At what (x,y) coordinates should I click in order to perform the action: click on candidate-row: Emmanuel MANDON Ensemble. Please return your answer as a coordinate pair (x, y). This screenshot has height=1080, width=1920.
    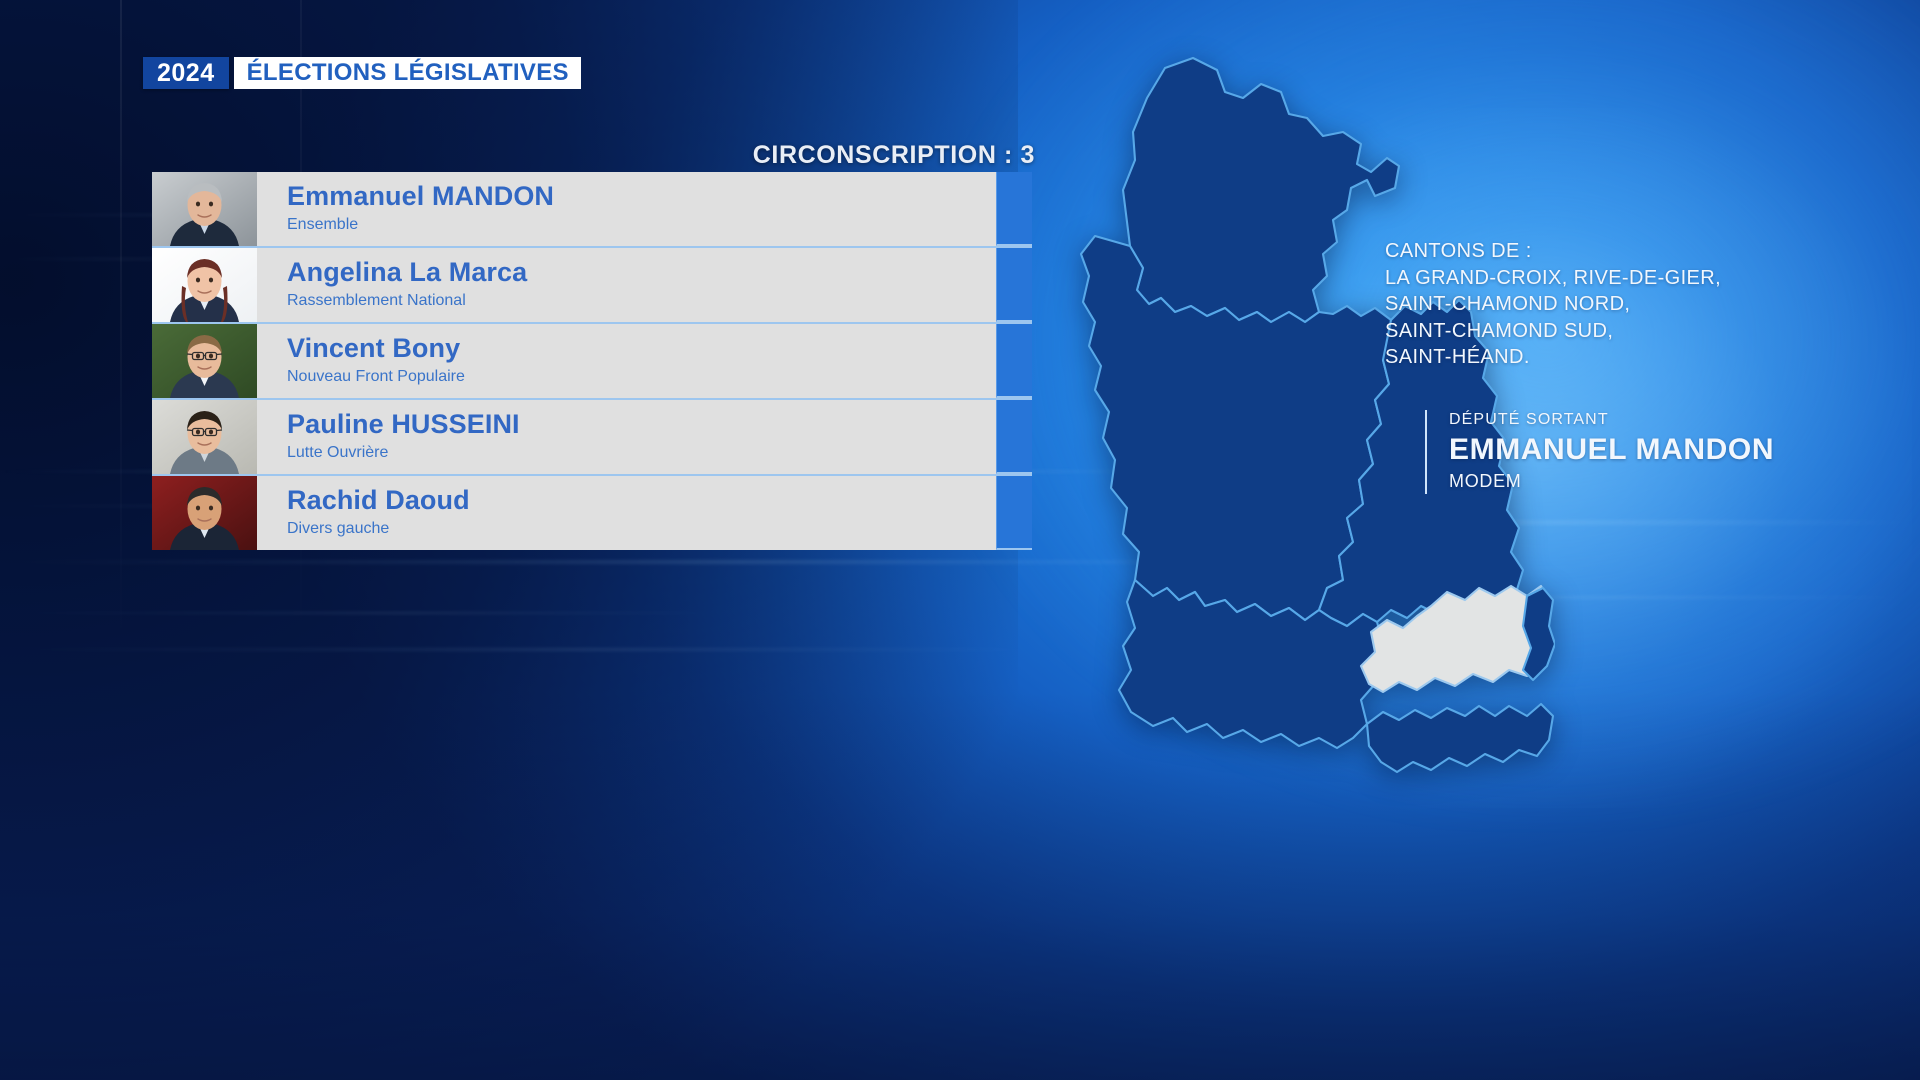
    Looking at the image, I should click on (592, 210).